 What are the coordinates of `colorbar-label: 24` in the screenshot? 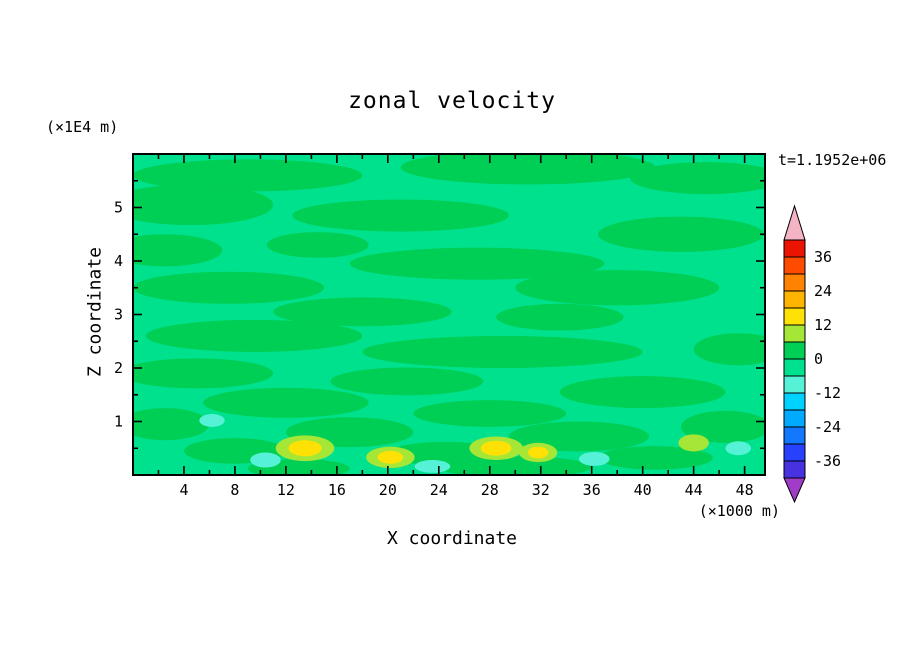 It's located at (823, 291).